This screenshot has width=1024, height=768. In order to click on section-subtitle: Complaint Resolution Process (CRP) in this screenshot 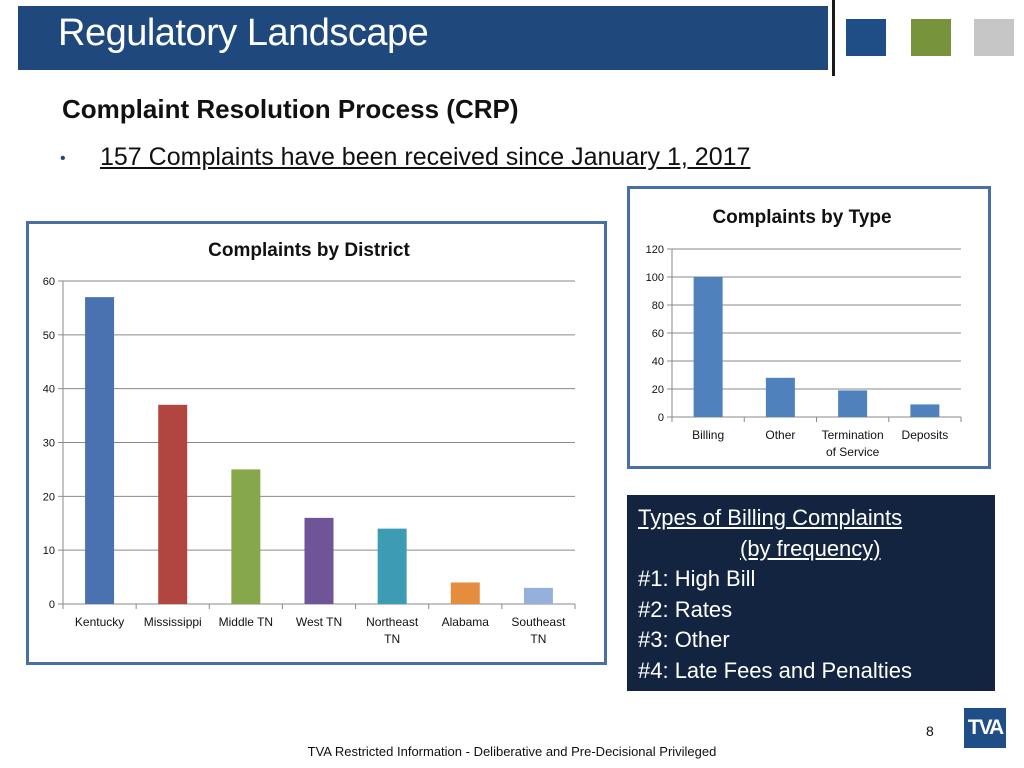, I will do `click(290, 109)`.